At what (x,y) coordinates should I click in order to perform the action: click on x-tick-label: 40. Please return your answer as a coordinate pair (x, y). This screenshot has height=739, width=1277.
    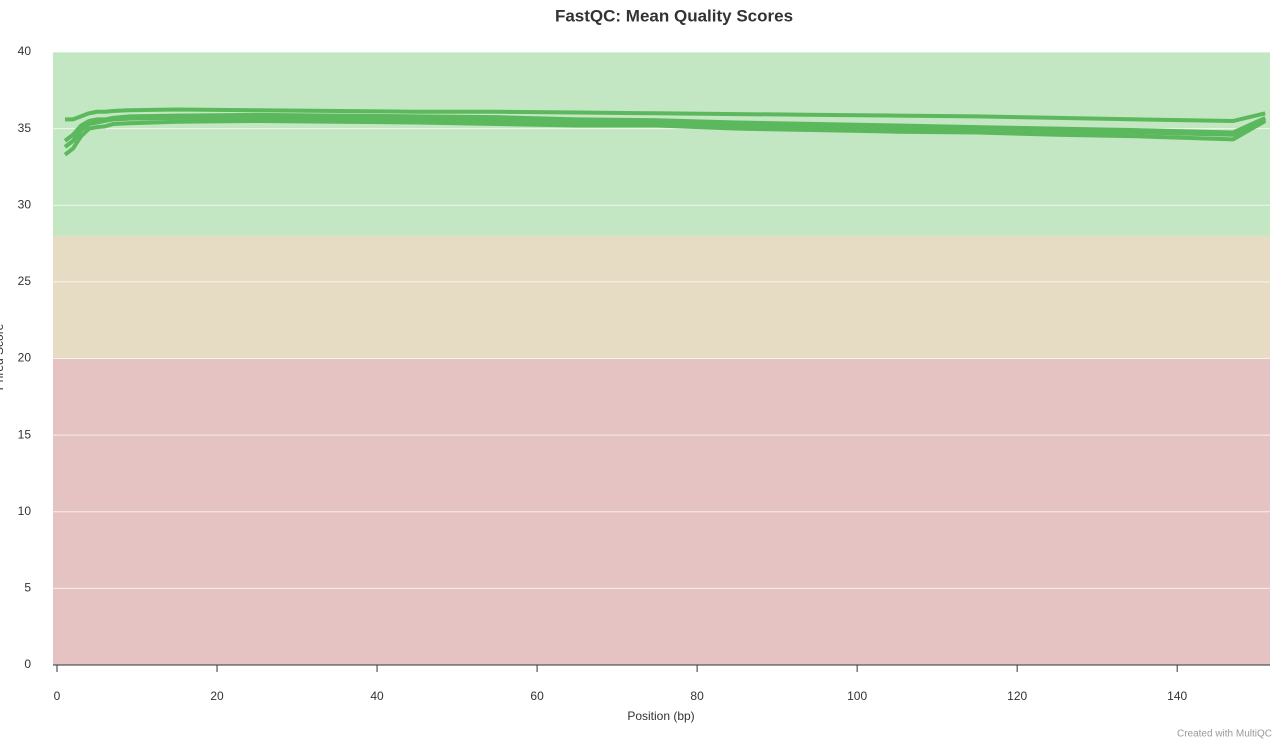
    Looking at the image, I should click on (377, 696).